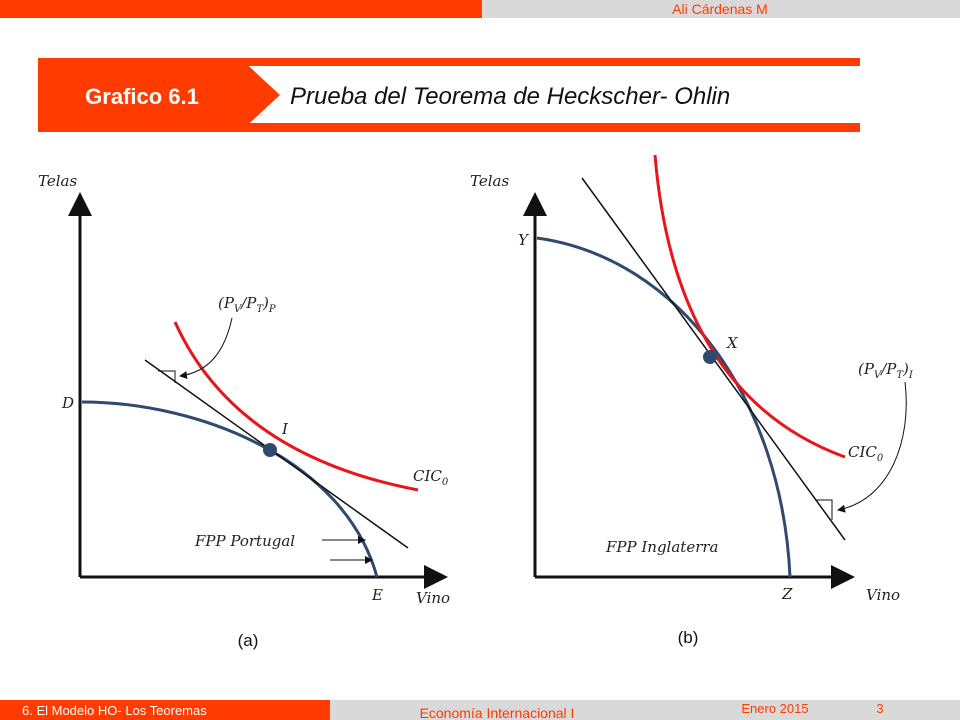 The image size is (960, 720). I want to click on subscript: P, so click(272, 309).